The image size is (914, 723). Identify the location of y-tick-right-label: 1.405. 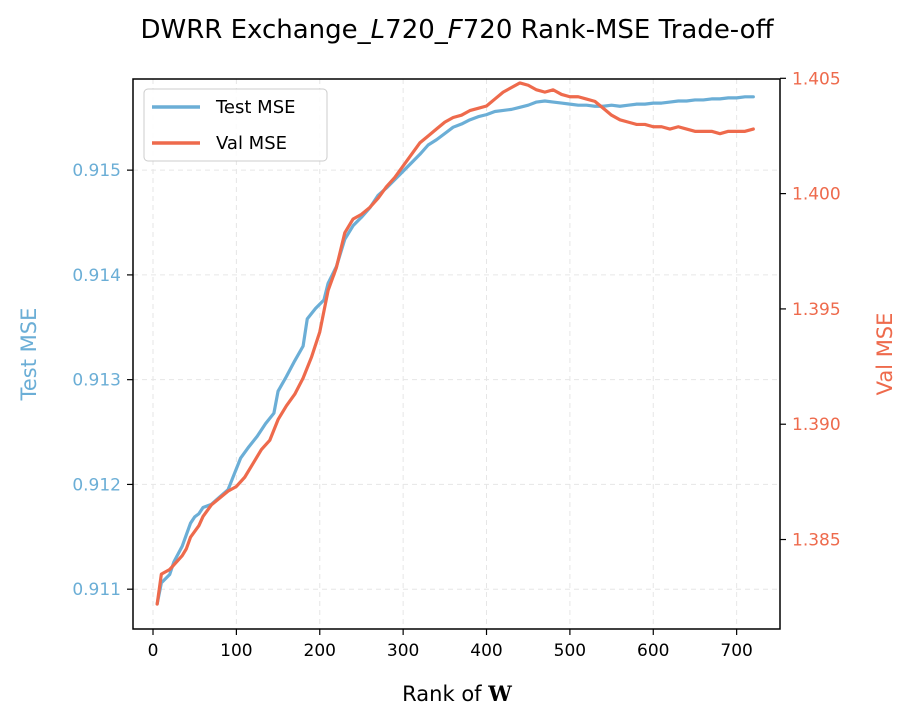
(816, 79).